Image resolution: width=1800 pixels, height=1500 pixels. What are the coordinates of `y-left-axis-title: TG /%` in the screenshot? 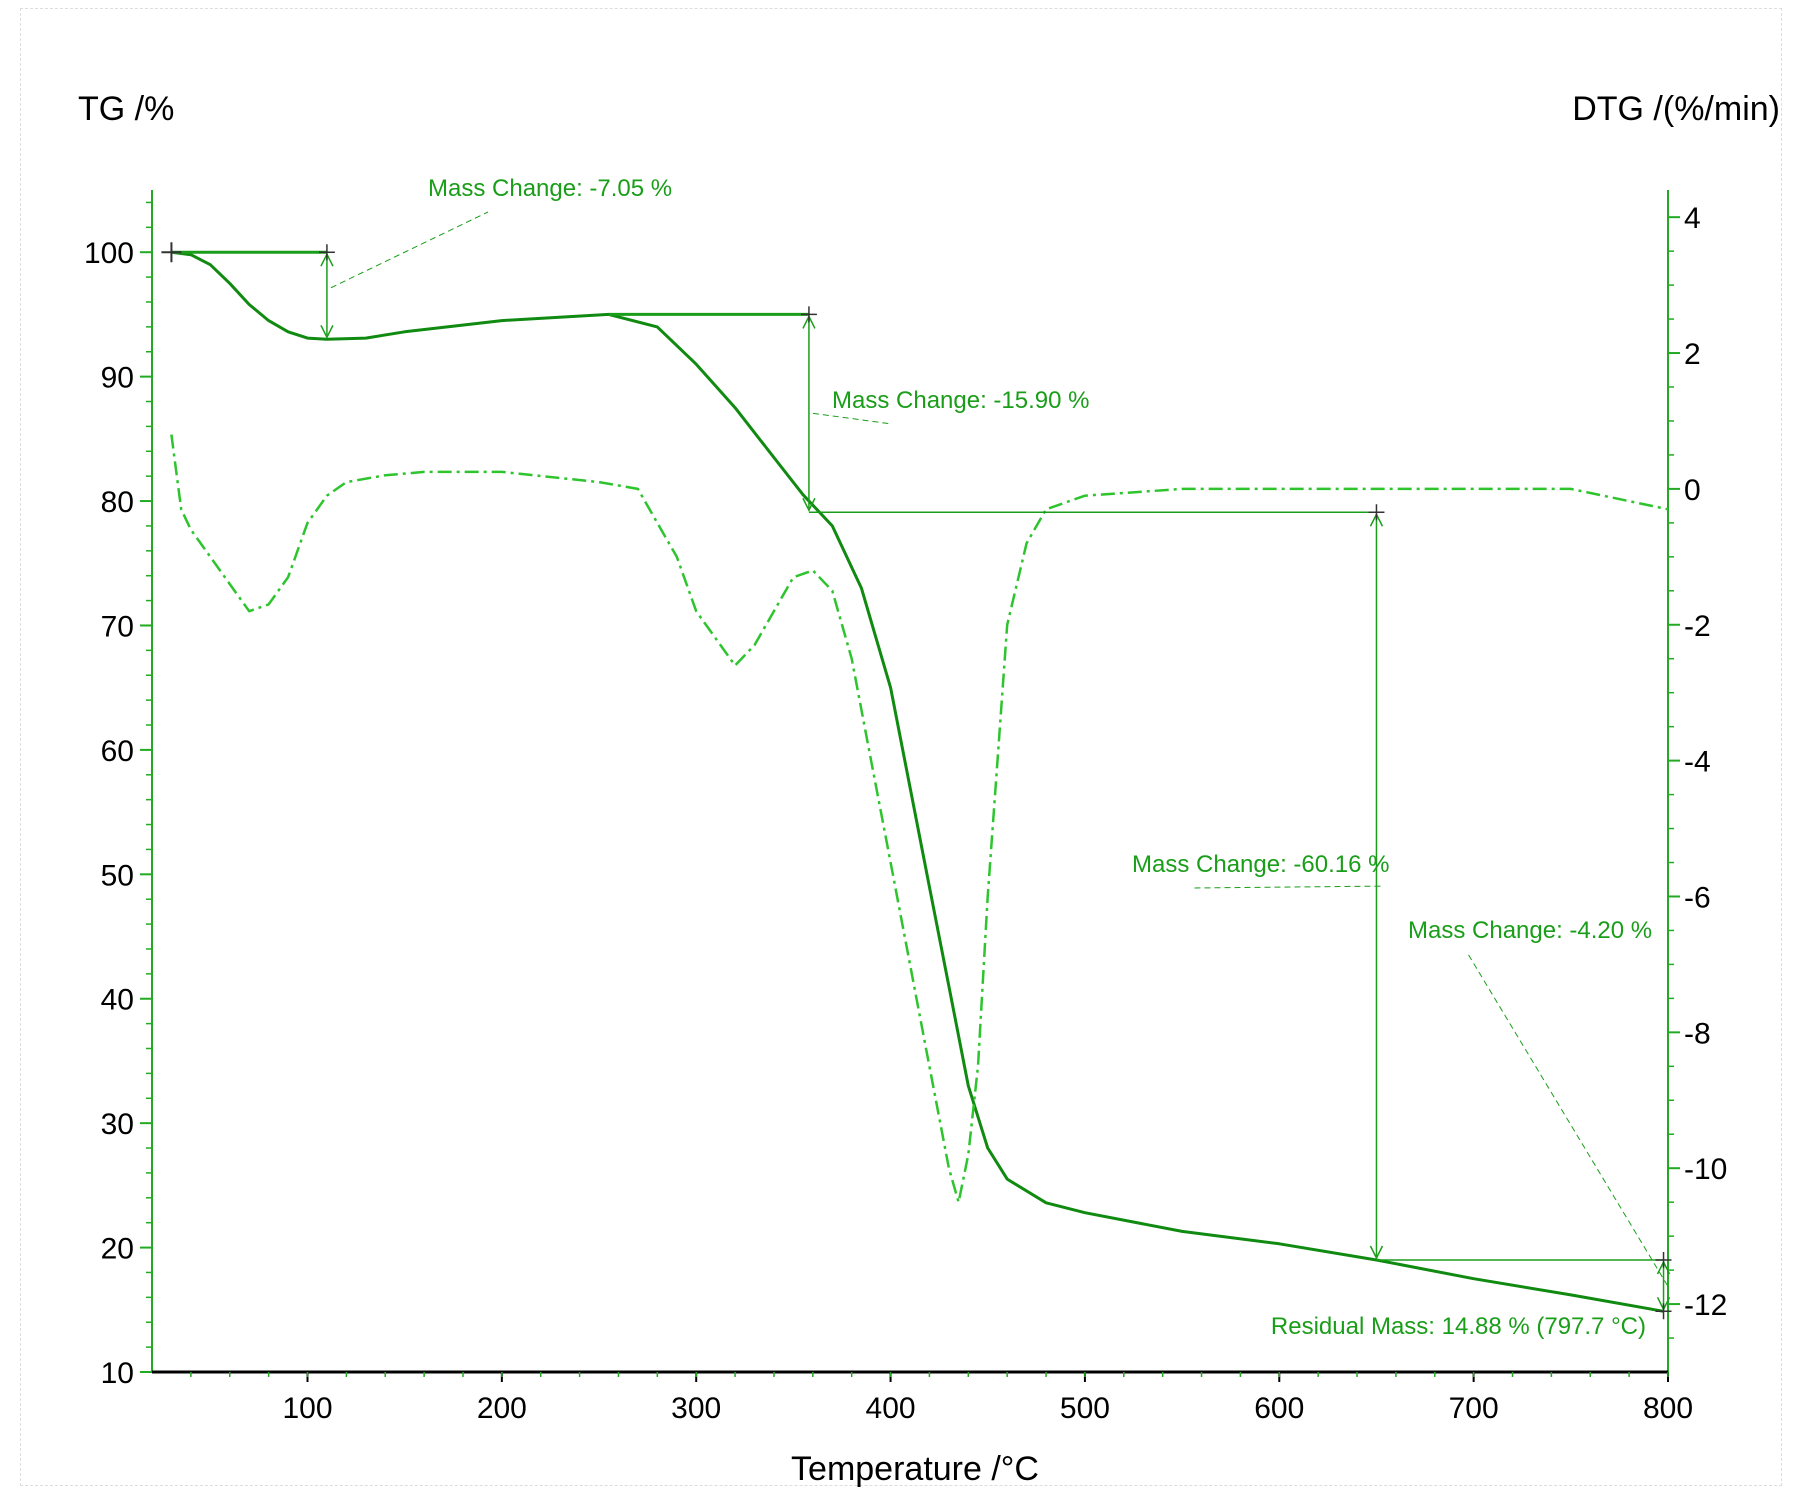 It's located at (126, 109).